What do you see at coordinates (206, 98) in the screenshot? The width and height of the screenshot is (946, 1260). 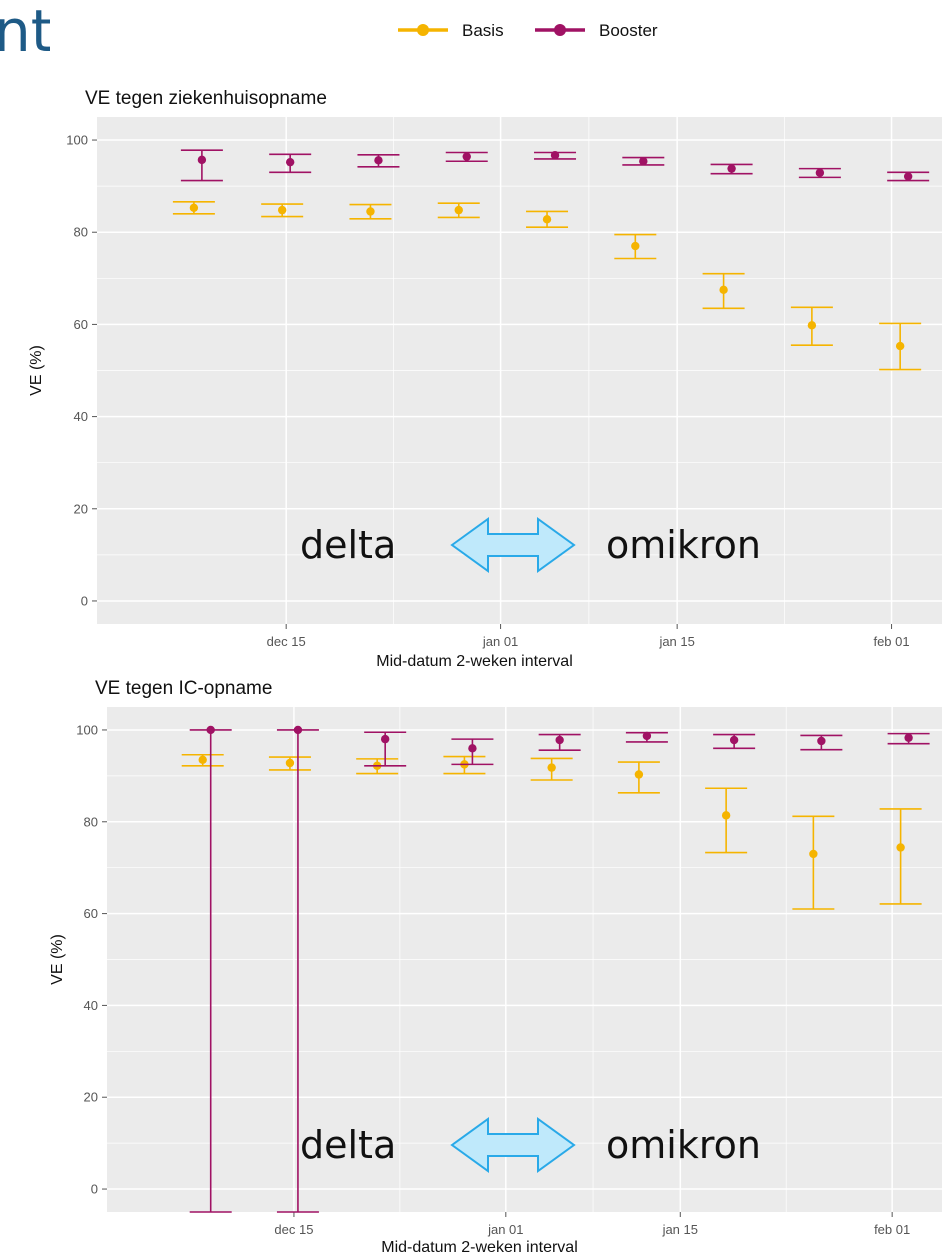 I see `chart-title: VE tegen ziekenhuisopname` at bounding box center [206, 98].